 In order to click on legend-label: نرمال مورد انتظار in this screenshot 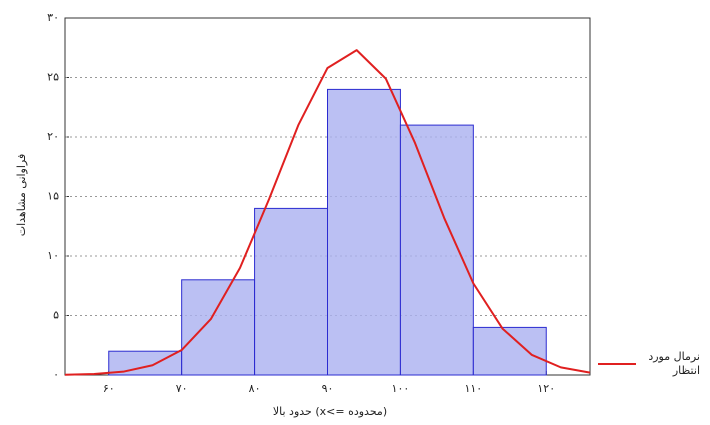, I will do `click(674, 363)`.